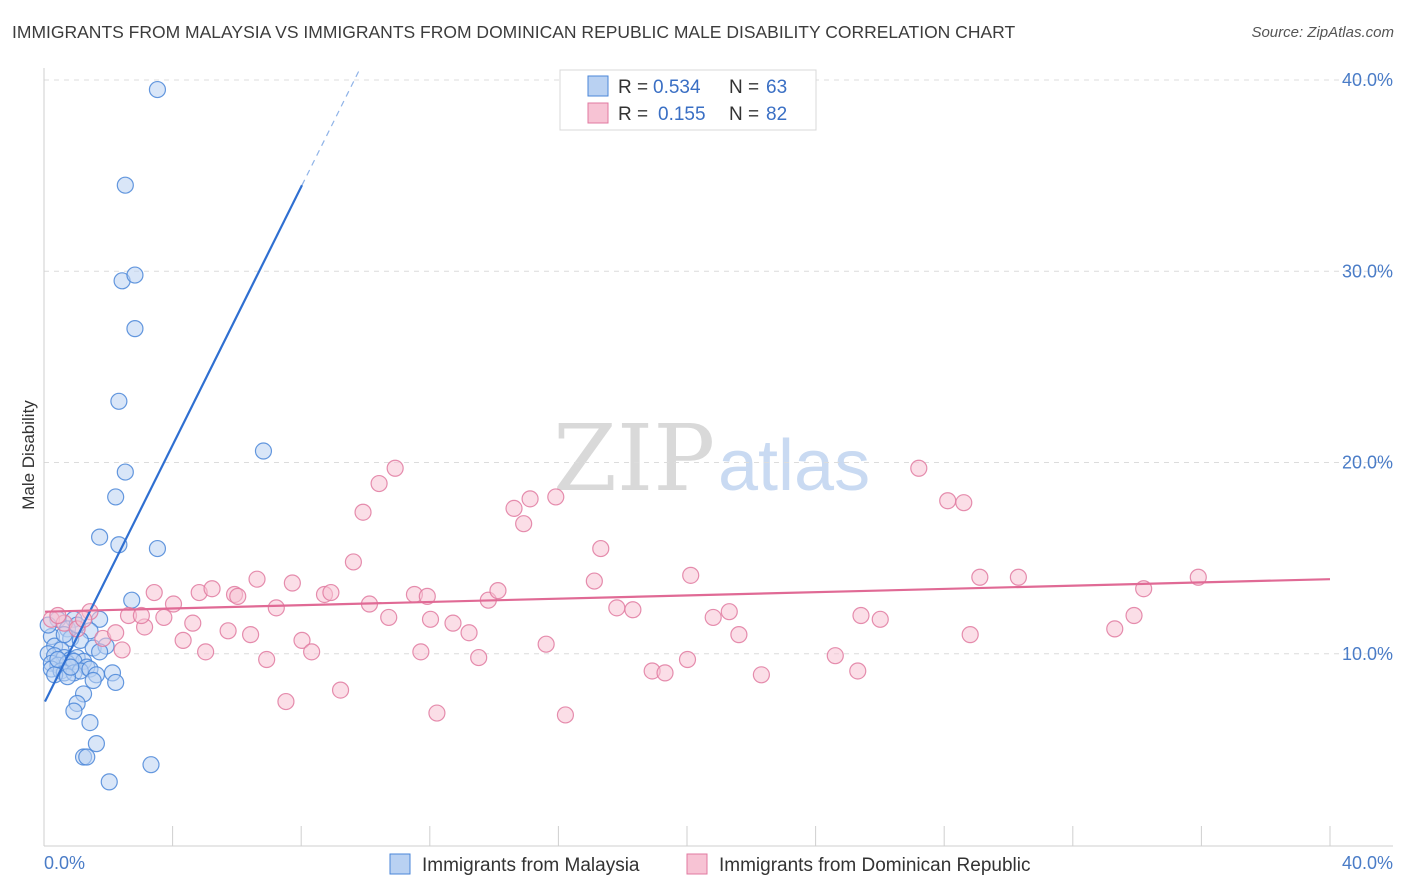 This screenshot has height=892, width=1406. I want to click on legend-swatch-dominican, so click(598, 113).